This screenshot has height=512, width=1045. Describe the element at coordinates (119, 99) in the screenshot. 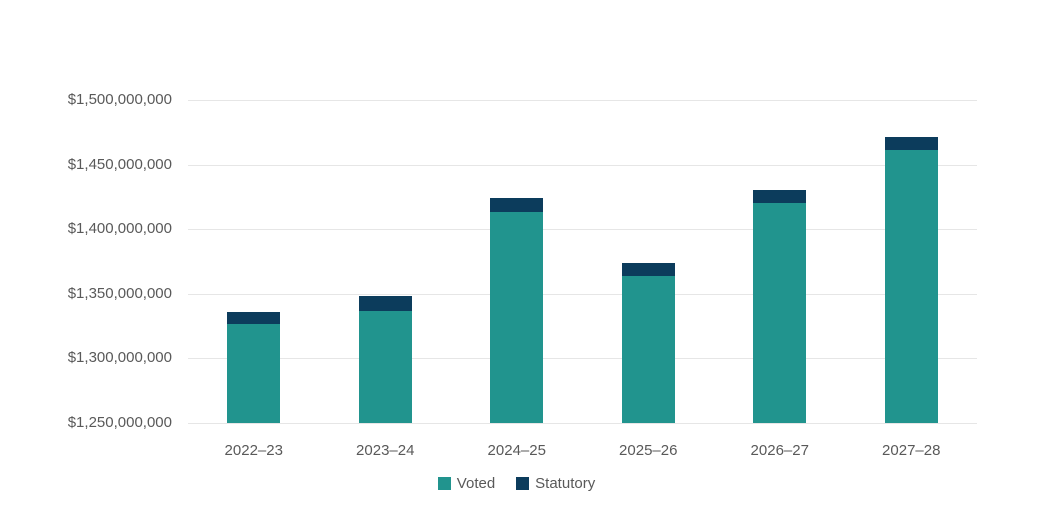

I see `y-tick-label: $1,500,000,000` at that location.